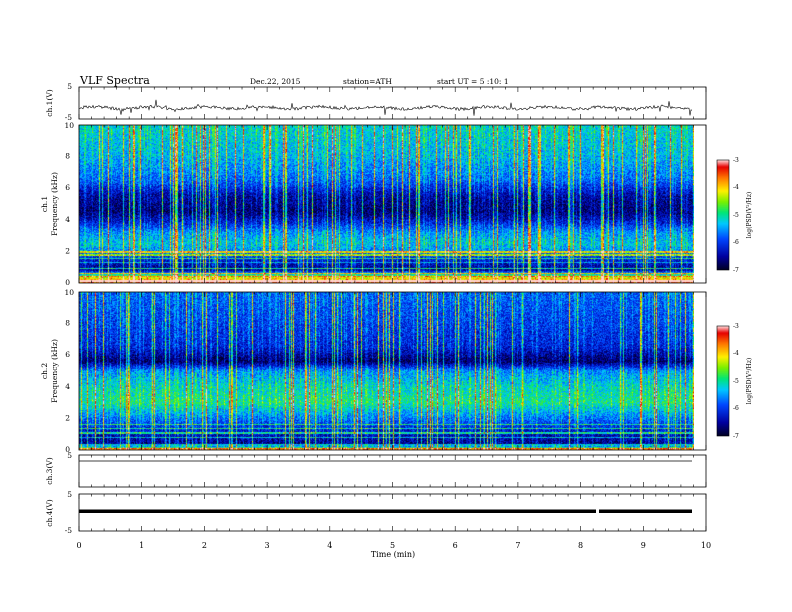 The image size is (792, 612). I want to click on ch4-waveform-panel: 5 -5 ch.4(V), so click(376, 512).